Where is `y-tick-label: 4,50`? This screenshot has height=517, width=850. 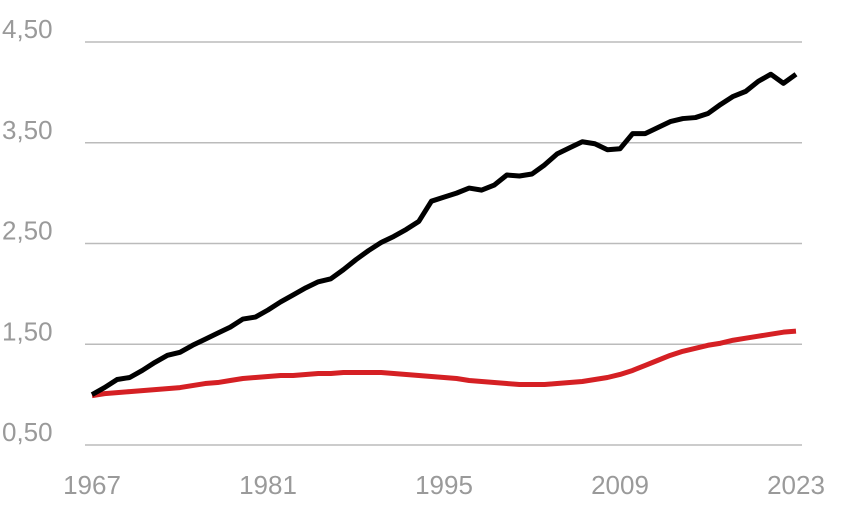 y-tick-label: 4,50 is located at coordinates (27, 29).